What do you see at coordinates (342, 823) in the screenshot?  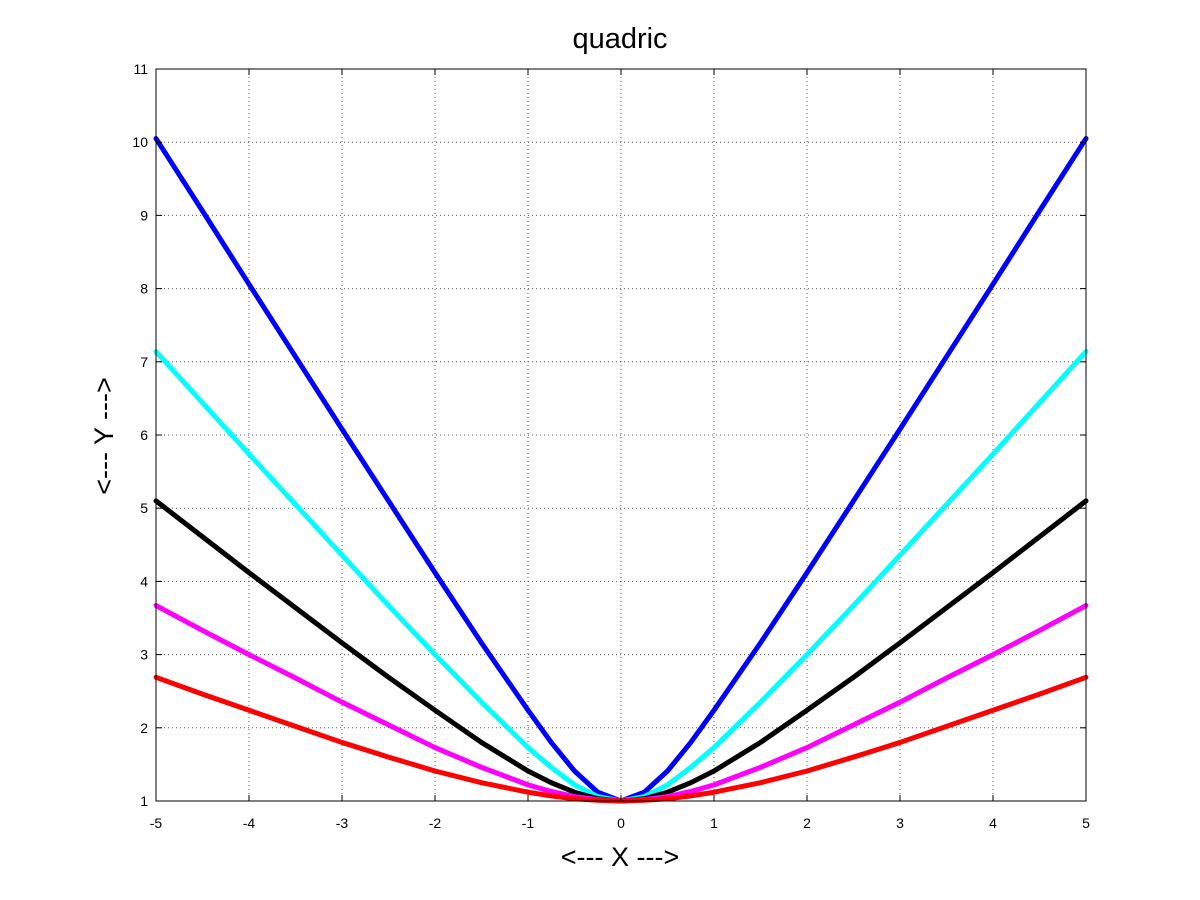 I see `x-tick-label: -3` at bounding box center [342, 823].